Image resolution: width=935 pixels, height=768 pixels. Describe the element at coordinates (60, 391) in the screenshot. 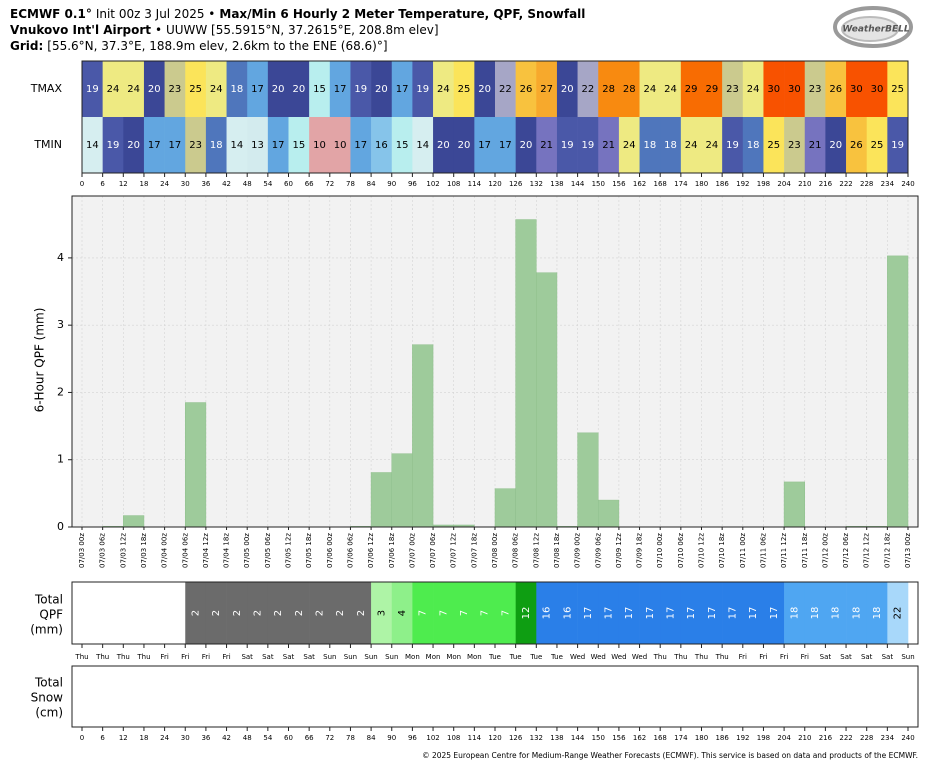

I see `y-tick-label: 2` at that location.